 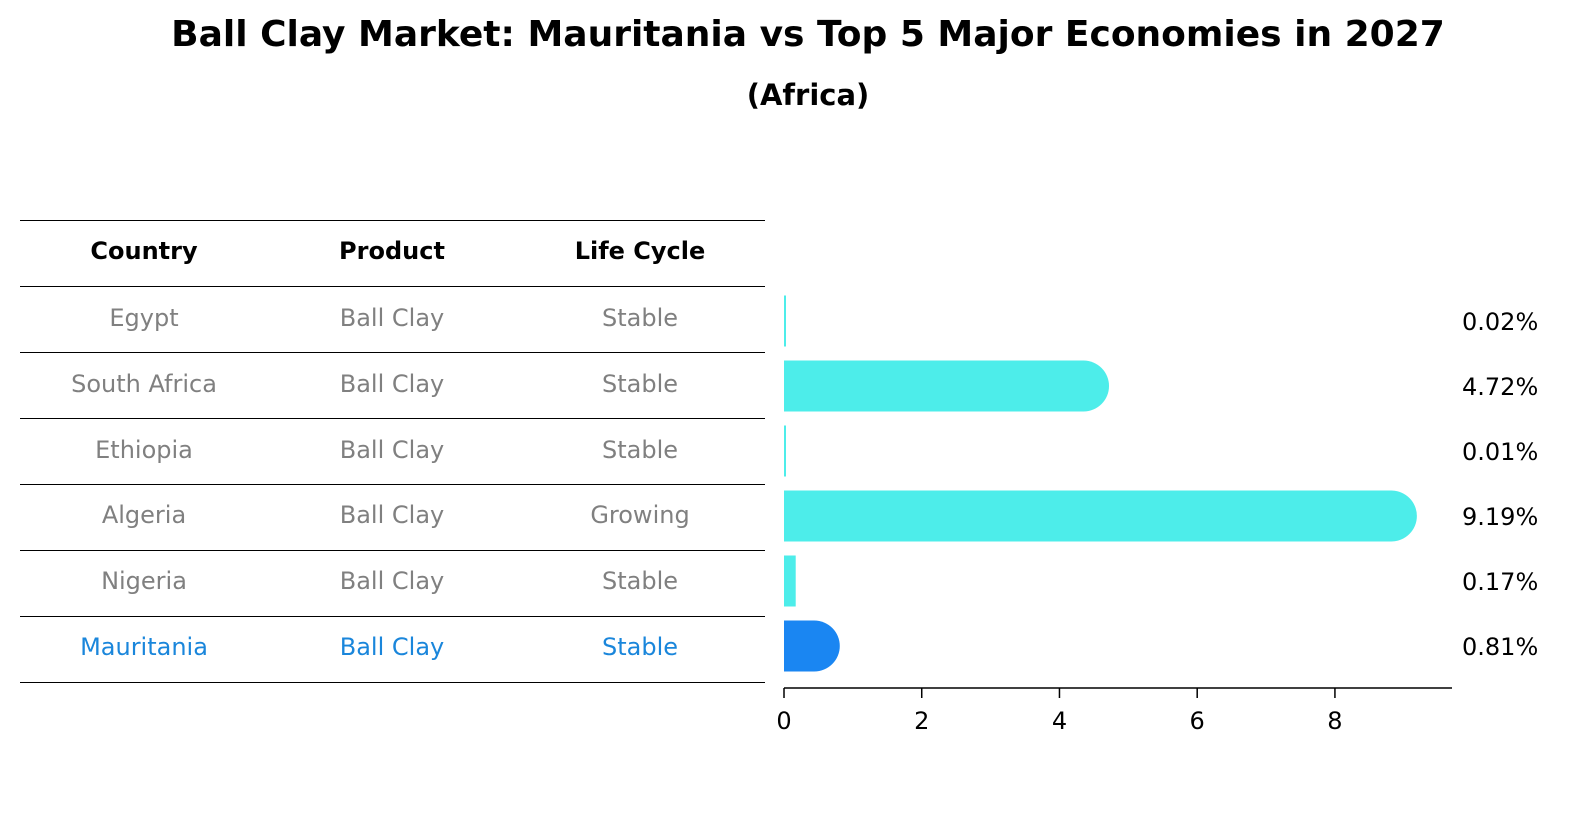 What do you see at coordinates (1500, 582) in the screenshot?
I see `value-label: 0.17%` at bounding box center [1500, 582].